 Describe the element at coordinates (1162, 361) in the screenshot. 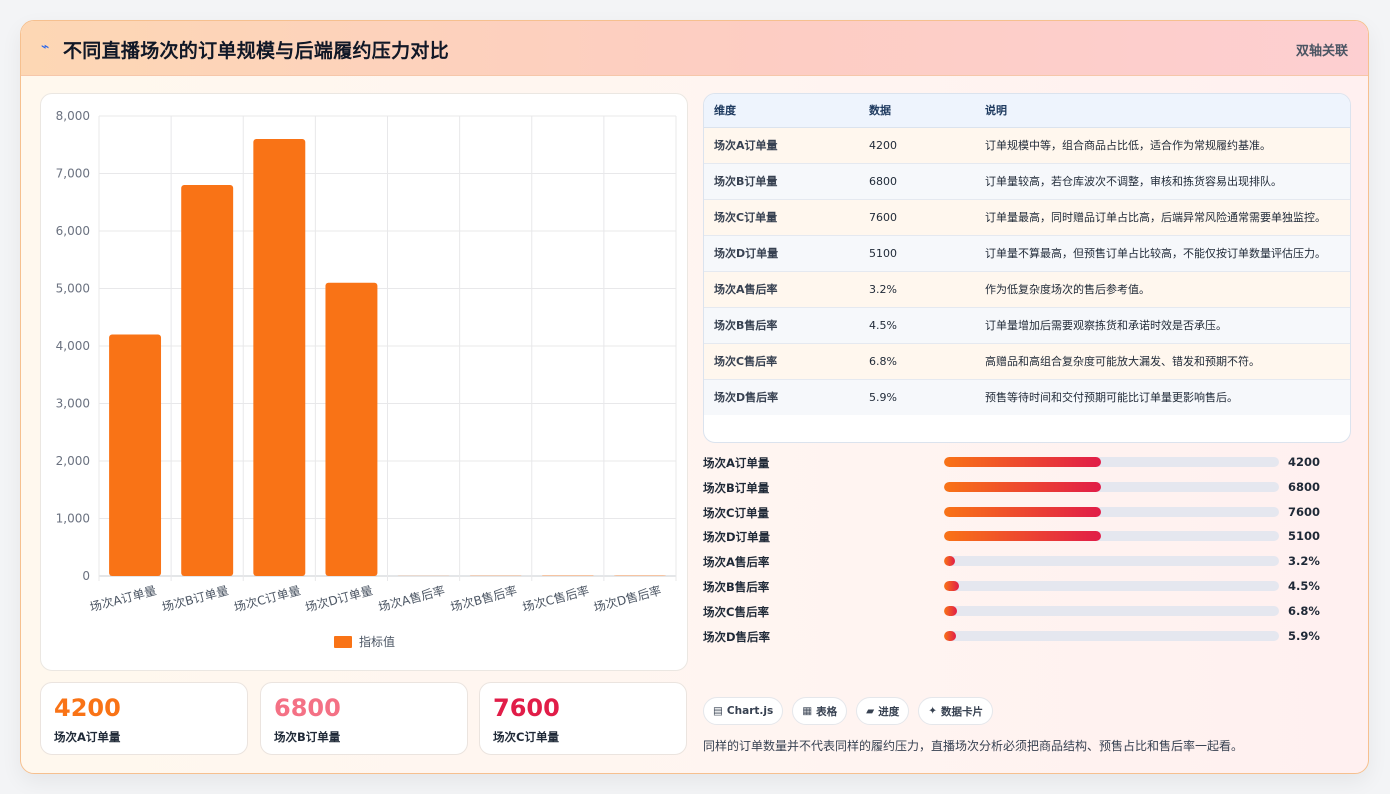

I see `cell-description: 高赠品和高组合复杂度可能放大漏发、错发和预期不符。` at that location.